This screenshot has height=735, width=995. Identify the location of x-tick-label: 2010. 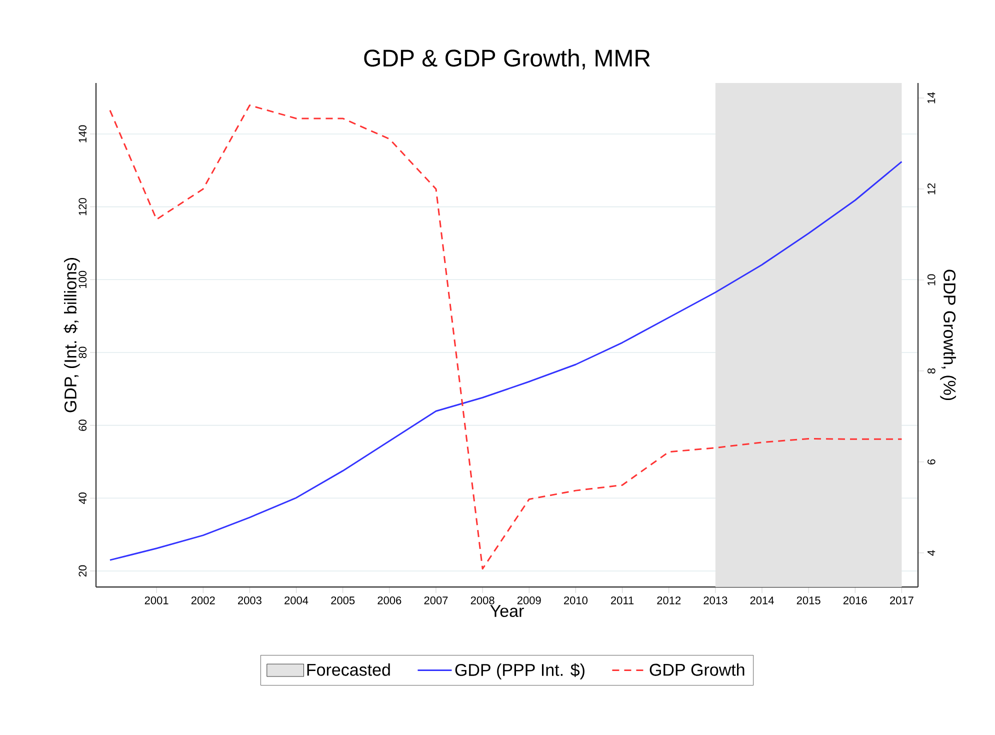
(576, 600).